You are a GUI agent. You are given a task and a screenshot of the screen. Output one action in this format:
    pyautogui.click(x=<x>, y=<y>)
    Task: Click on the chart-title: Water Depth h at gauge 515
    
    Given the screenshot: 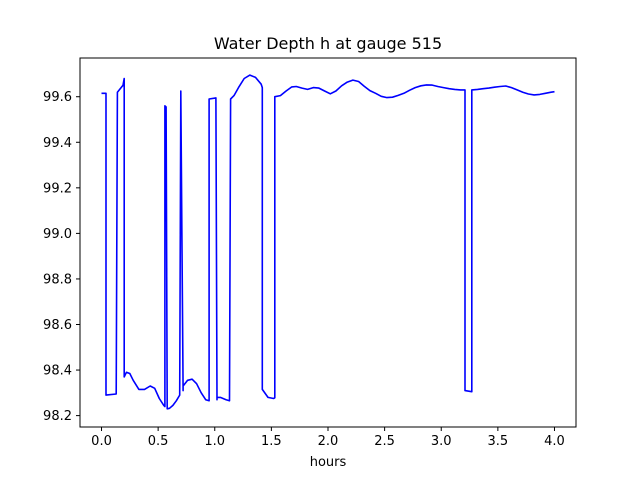 What is the action you would take?
    pyautogui.click(x=328, y=43)
    